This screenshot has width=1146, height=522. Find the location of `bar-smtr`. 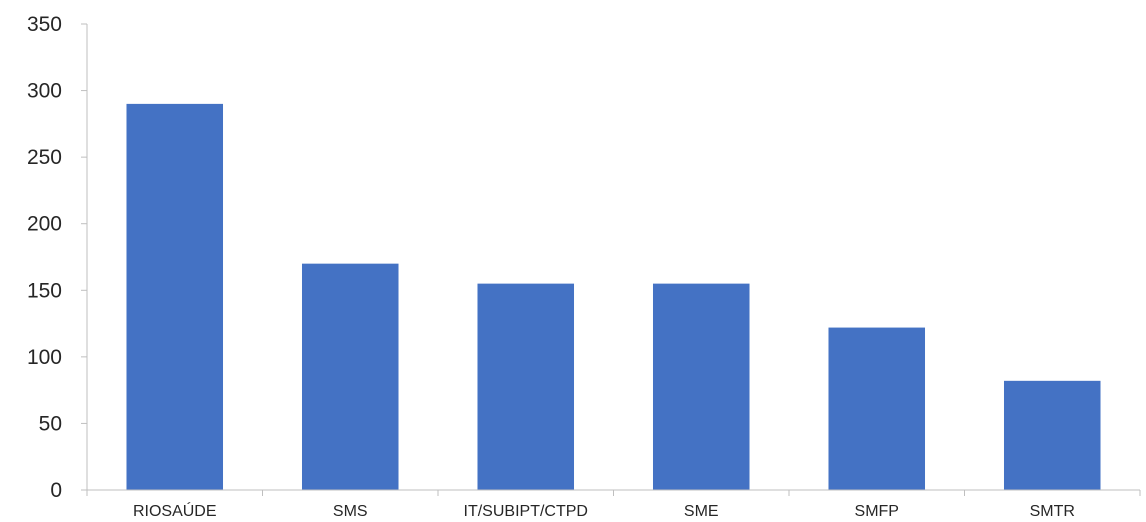

bar-smtr is located at coordinates (1052, 435).